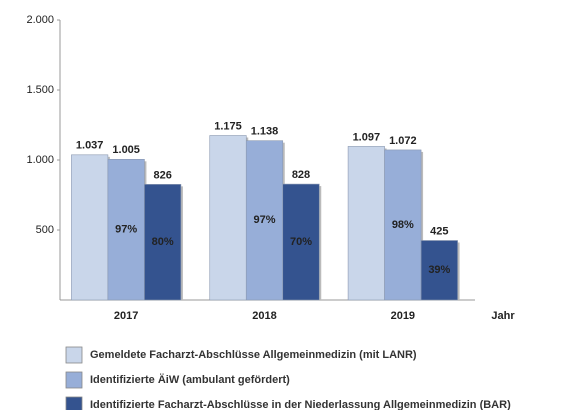  Describe the element at coordinates (439, 231) in the screenshot. I see `value-label: 425` at that location.